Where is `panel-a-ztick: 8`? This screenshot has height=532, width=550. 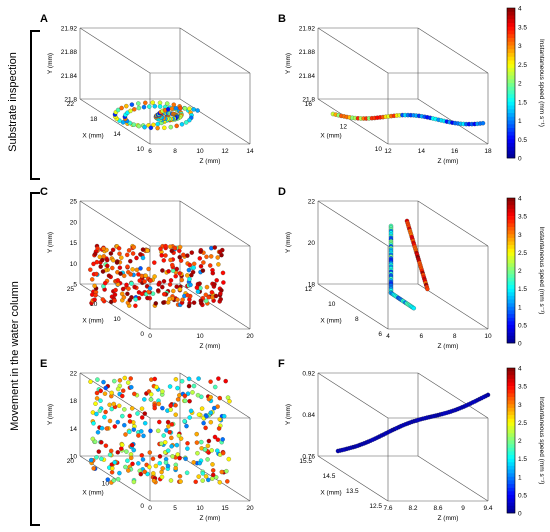 panel-a-ztick: 8 is located at coordinates (175, 151).